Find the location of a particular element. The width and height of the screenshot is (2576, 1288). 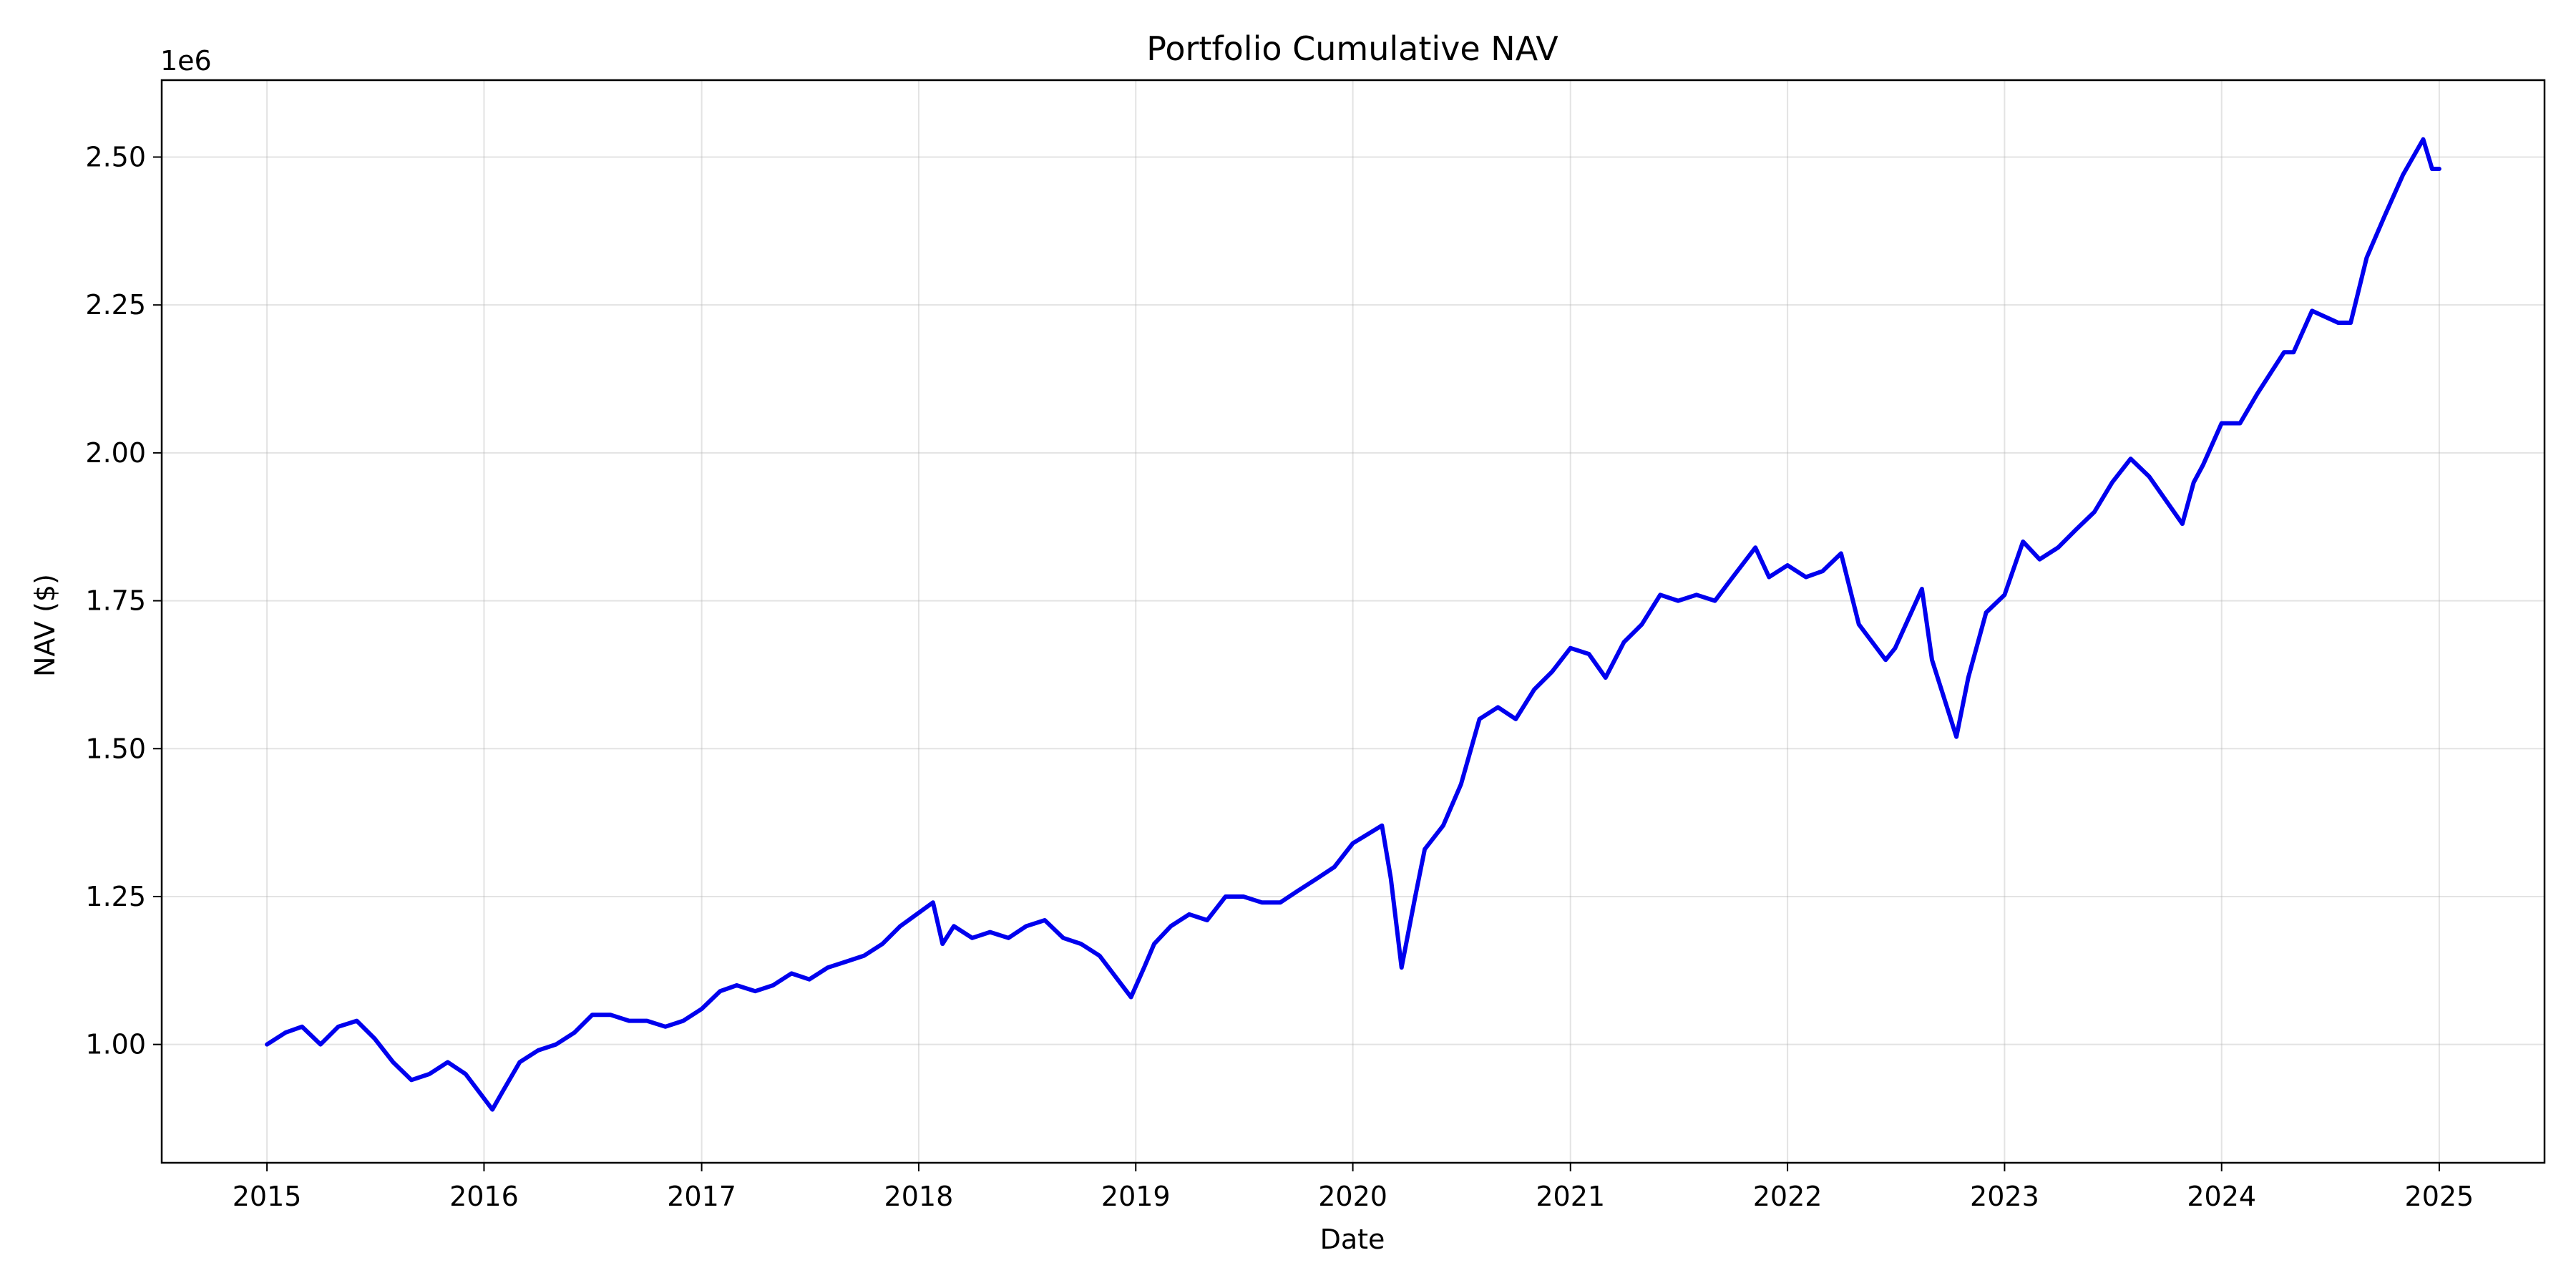

y-tick-label: 1.75 is located at coordinates (115, 601).